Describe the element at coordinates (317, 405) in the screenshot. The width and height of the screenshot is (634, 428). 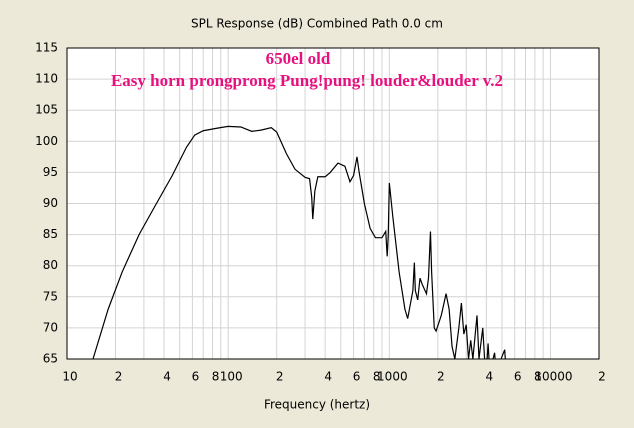
I see `x-axis-label: Frequency (hertz)` at that location.